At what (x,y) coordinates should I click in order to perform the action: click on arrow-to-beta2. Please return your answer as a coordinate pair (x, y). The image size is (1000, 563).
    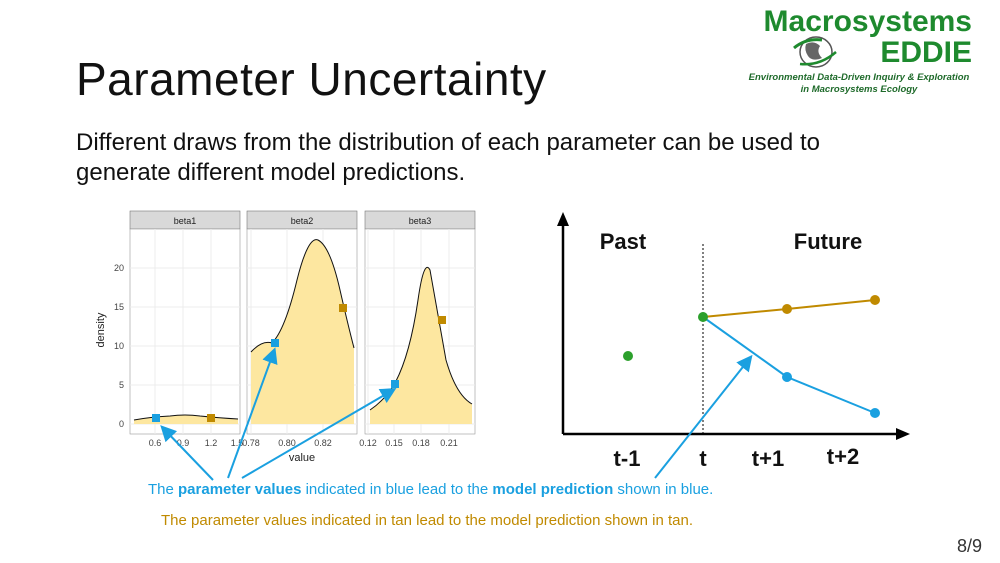
    Looking at the image, I should click on (252, 413).